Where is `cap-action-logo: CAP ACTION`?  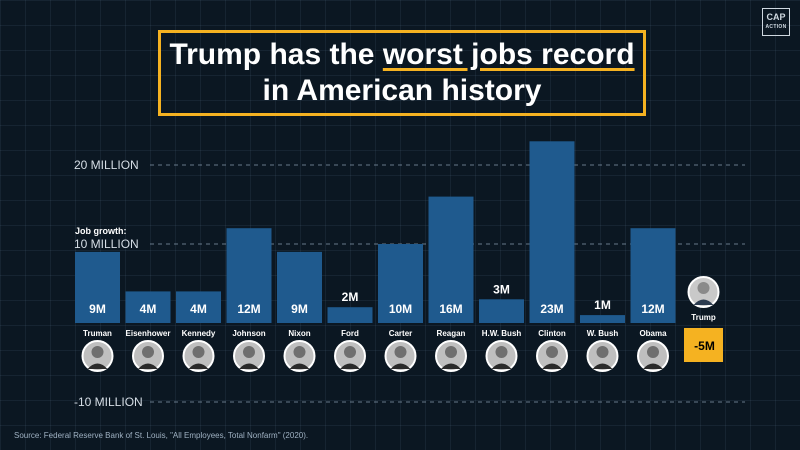
cap-action-logo: CAP ACTION is located at coordinates (776, 22).